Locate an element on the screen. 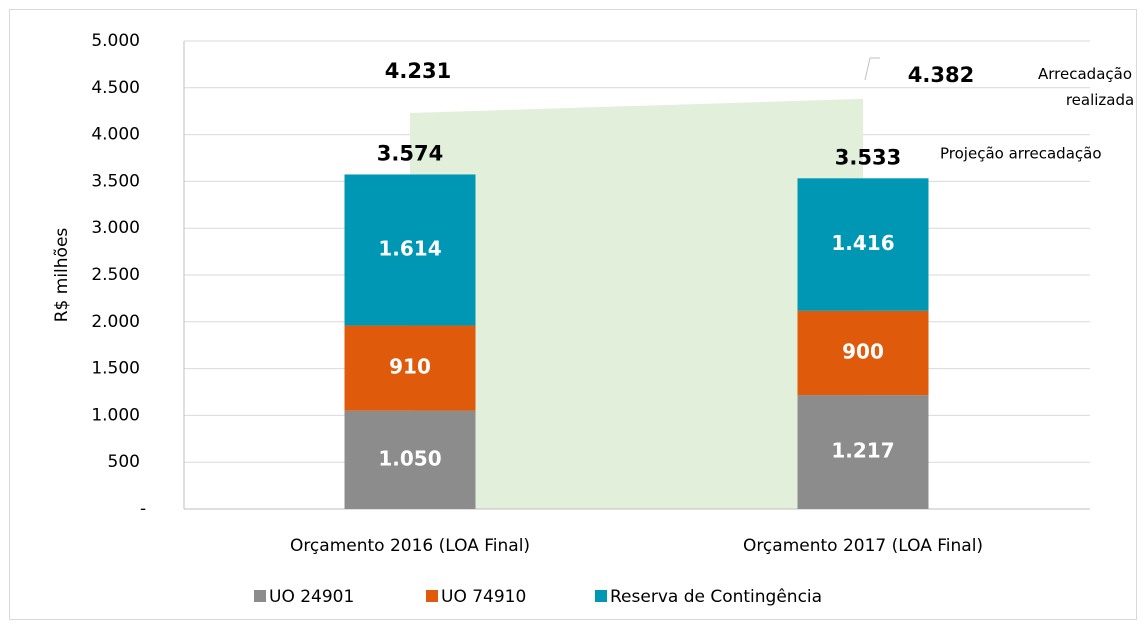 The height and width of the screenshot is (628, 1147). data-label: 1.050 is located at coordinates (409, 458).